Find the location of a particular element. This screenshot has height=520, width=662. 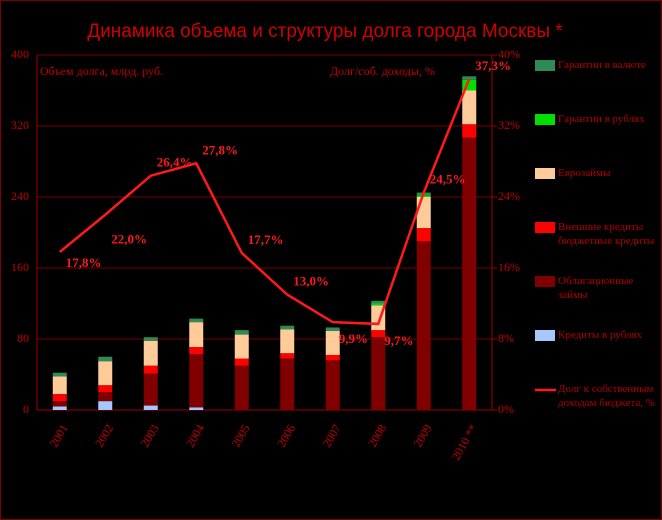

y2-axis-label: Долг/соб. доходы, % is located at coordinates (382, 71).